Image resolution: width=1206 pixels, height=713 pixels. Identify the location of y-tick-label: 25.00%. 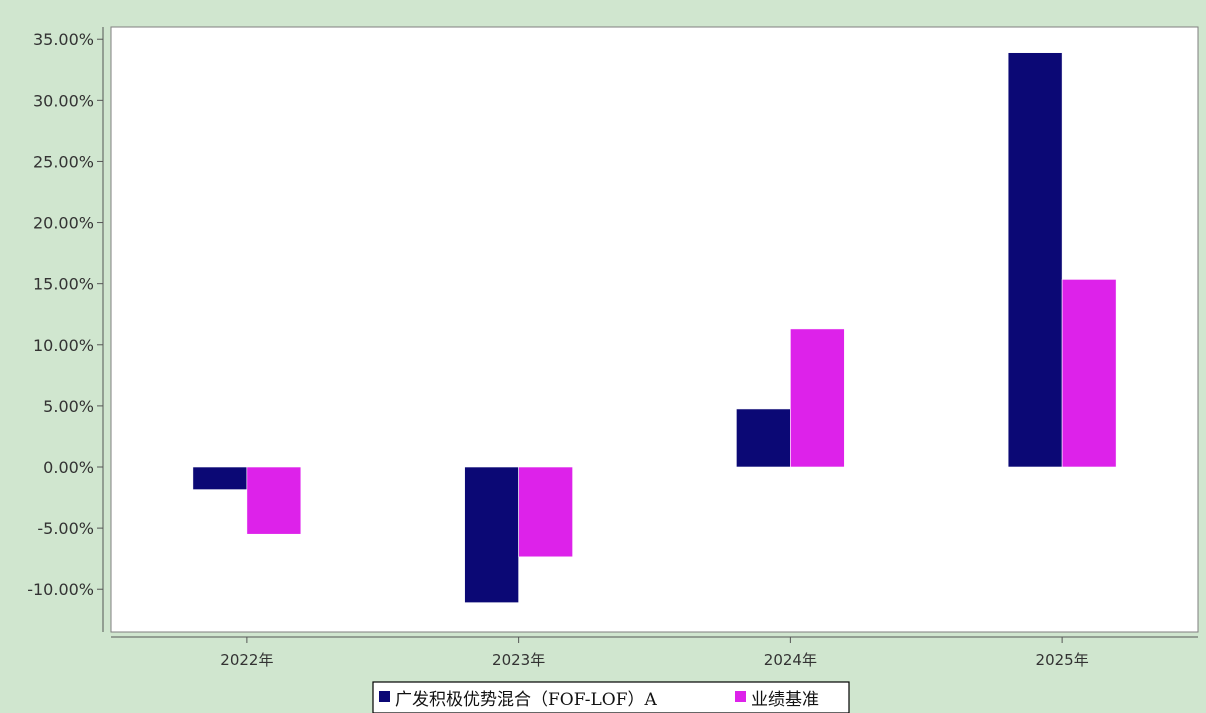
(63, 161).